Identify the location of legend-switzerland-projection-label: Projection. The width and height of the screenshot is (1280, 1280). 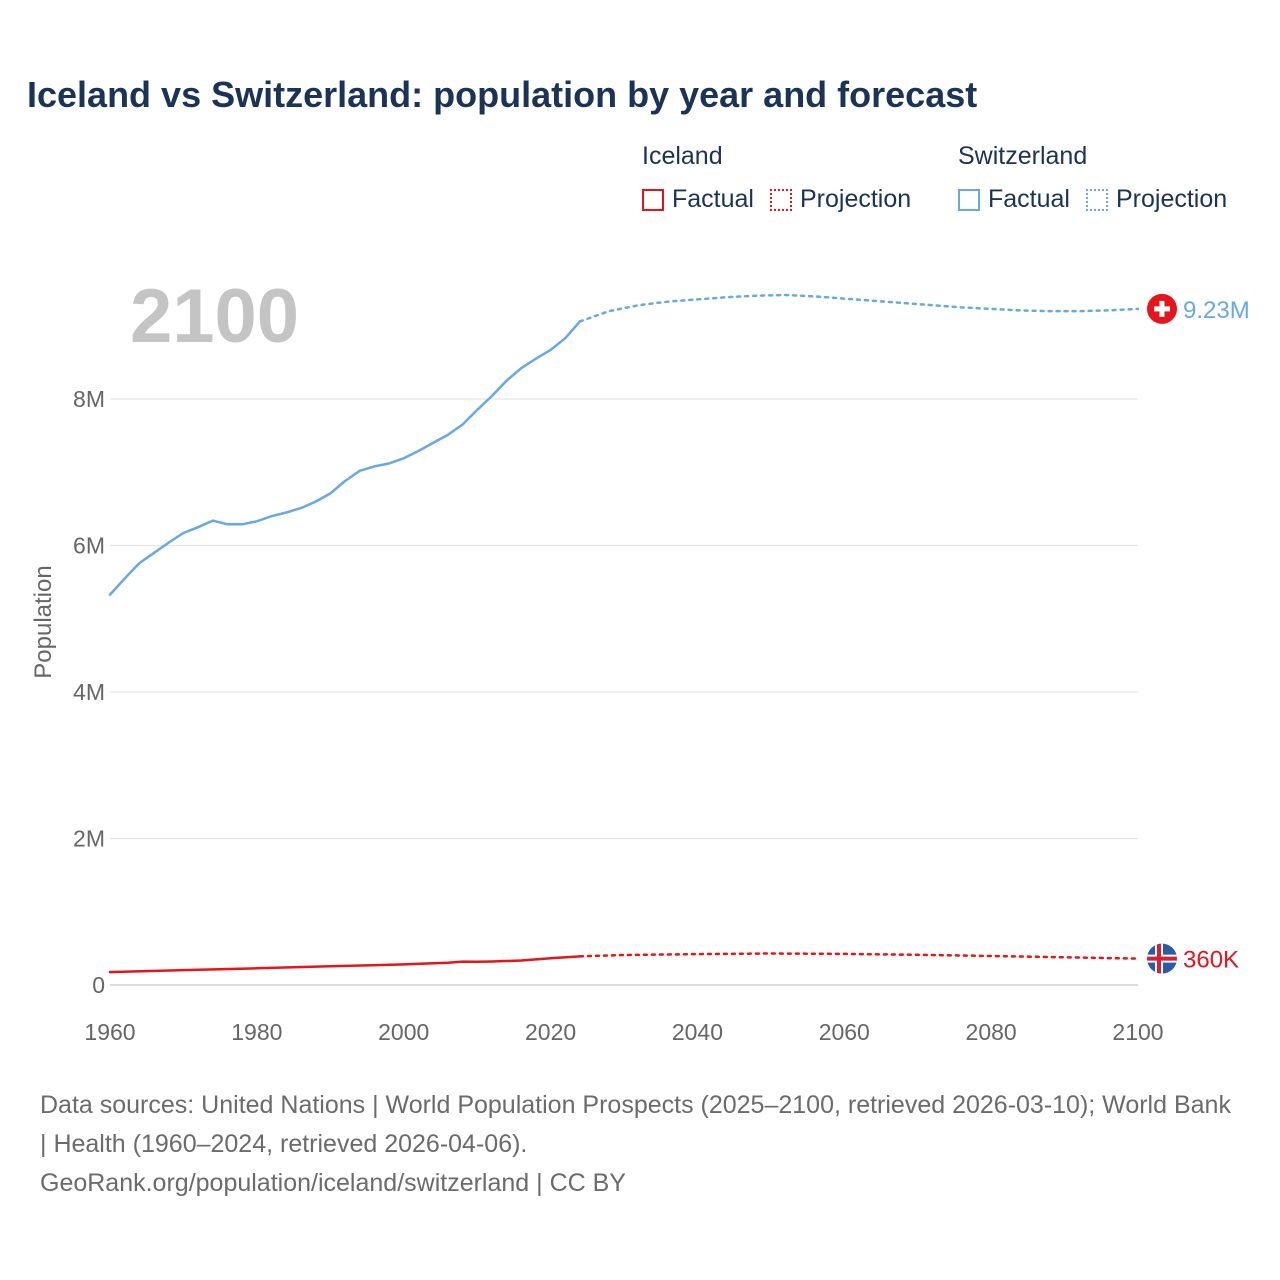
(1171, 199).